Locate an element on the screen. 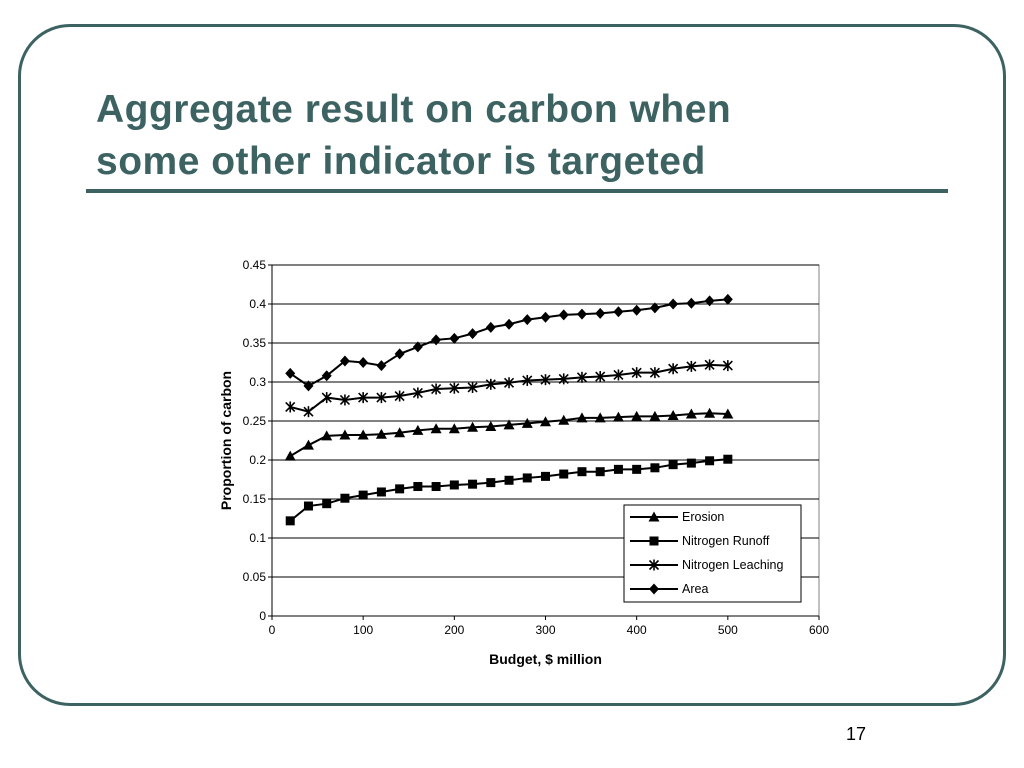 The height and width of the screenshot is (768, 1024). title-underline is located at coordinates (517, 191).